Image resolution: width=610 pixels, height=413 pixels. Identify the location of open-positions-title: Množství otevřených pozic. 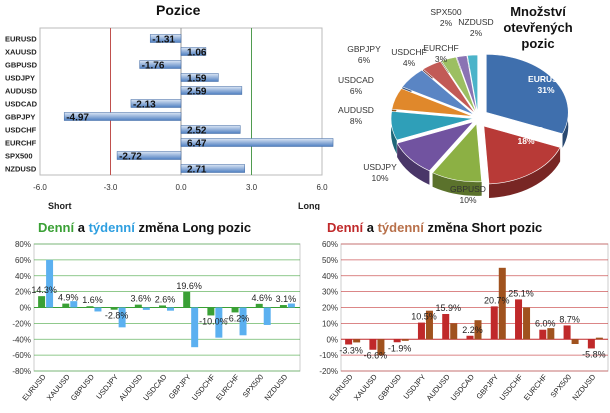
(538, 27).